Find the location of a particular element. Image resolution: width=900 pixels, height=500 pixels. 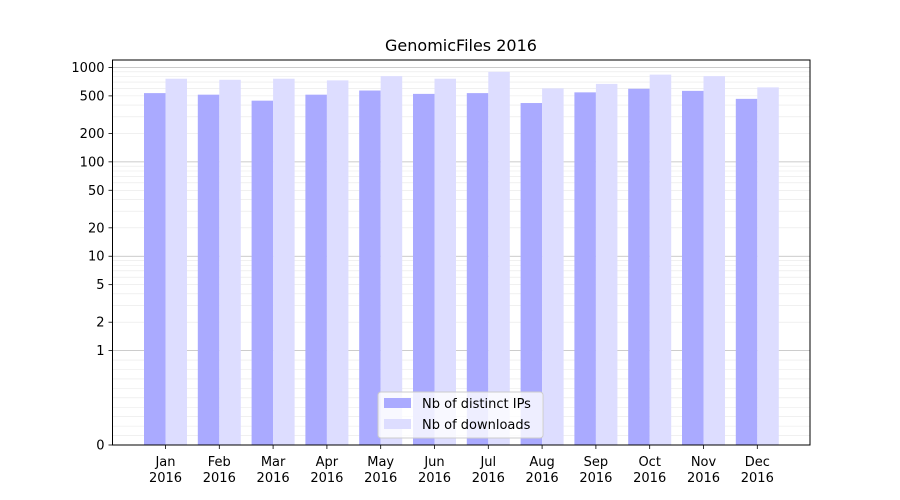

x-tick-label: Mar 2016 is located at coordinates (273, 470).